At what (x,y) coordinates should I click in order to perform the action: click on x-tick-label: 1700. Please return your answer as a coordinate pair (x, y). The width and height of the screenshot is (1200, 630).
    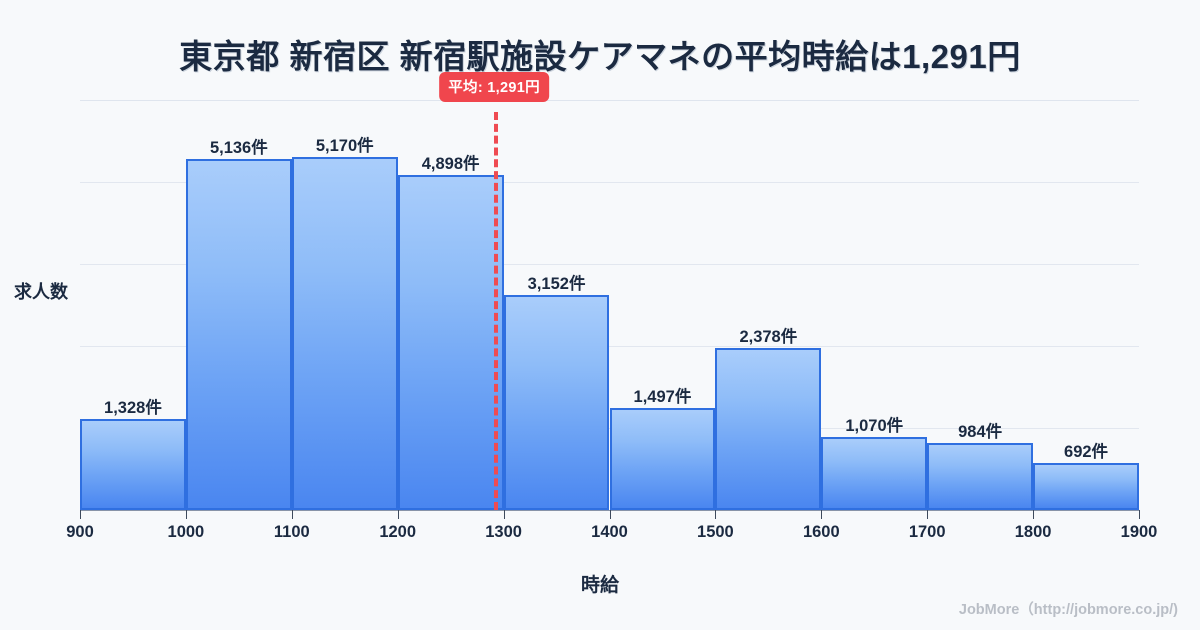
    Looking at the image, I should click on (927, 532).